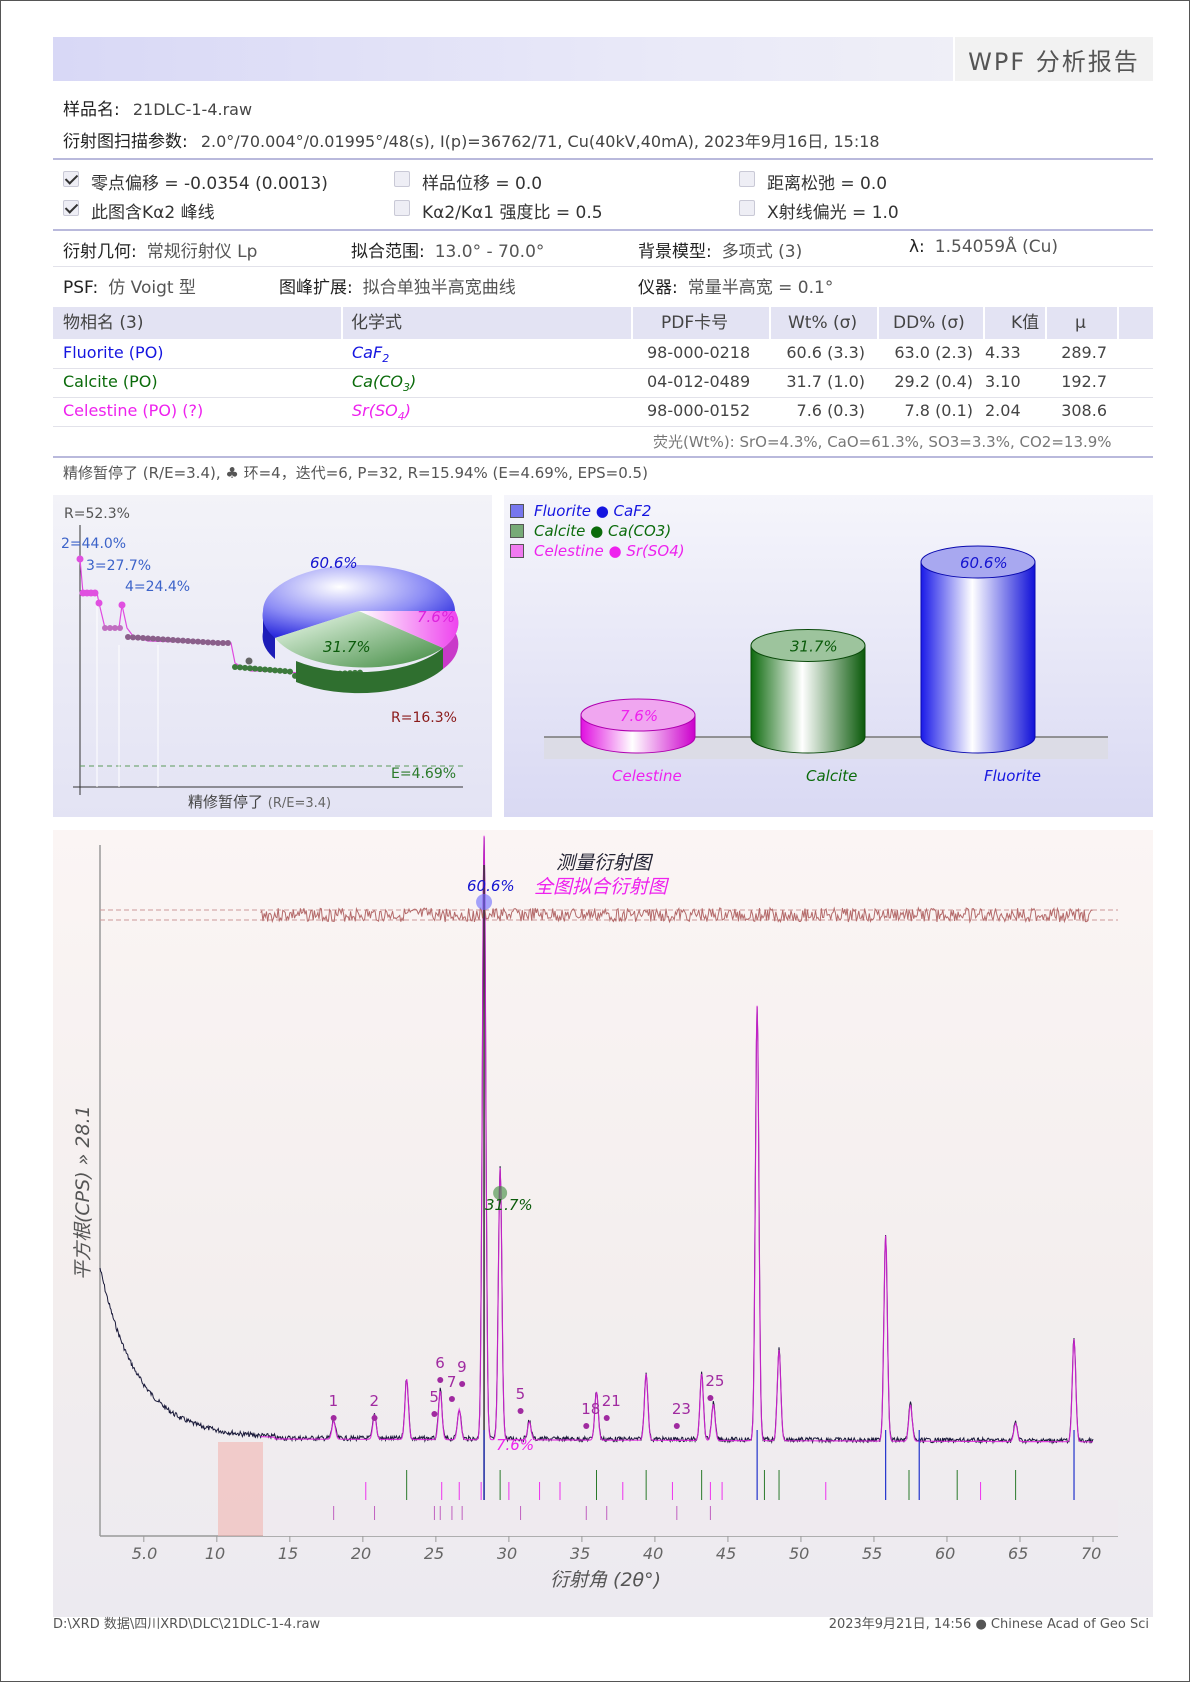 This screenshot has width=1190, height=1682. What do you see at coordinates (133, 410) in the screenshot?
I see `row-phase: Celestine (PO) (?)` at bounding box center [133, 410].